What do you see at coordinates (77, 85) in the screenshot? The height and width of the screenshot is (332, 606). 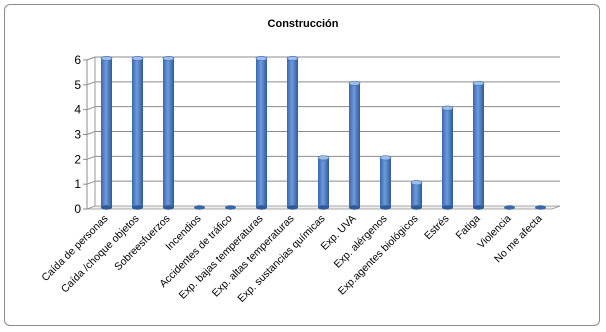 I see `y-tick-label: 5` at bounding box center [77, 85].